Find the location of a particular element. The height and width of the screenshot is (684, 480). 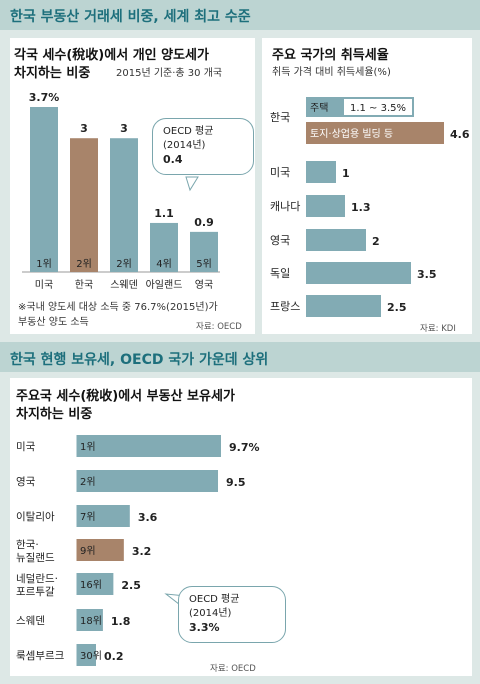

bottom-bar-rank-label: 30위 is located at coordinates (91, 655).